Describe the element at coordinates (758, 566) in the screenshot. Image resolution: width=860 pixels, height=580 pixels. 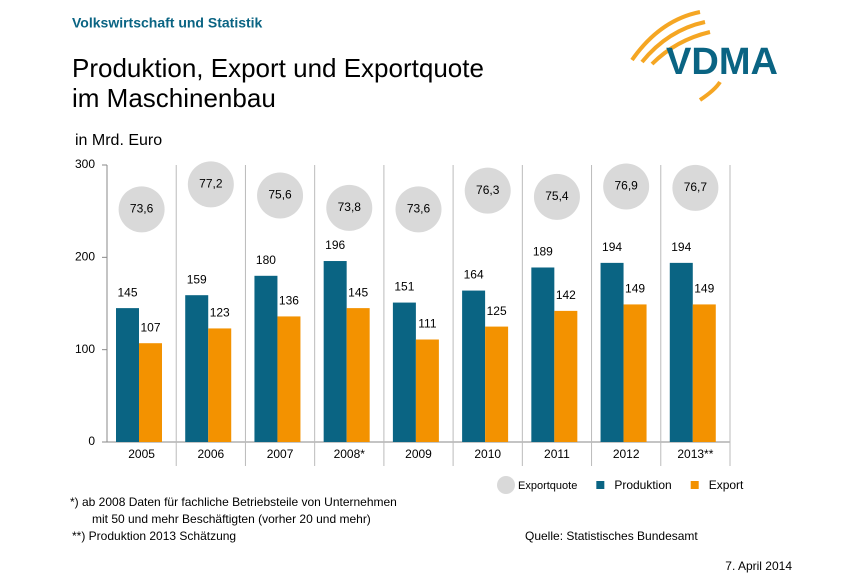
I see `date: 7. April 2014` at that location.